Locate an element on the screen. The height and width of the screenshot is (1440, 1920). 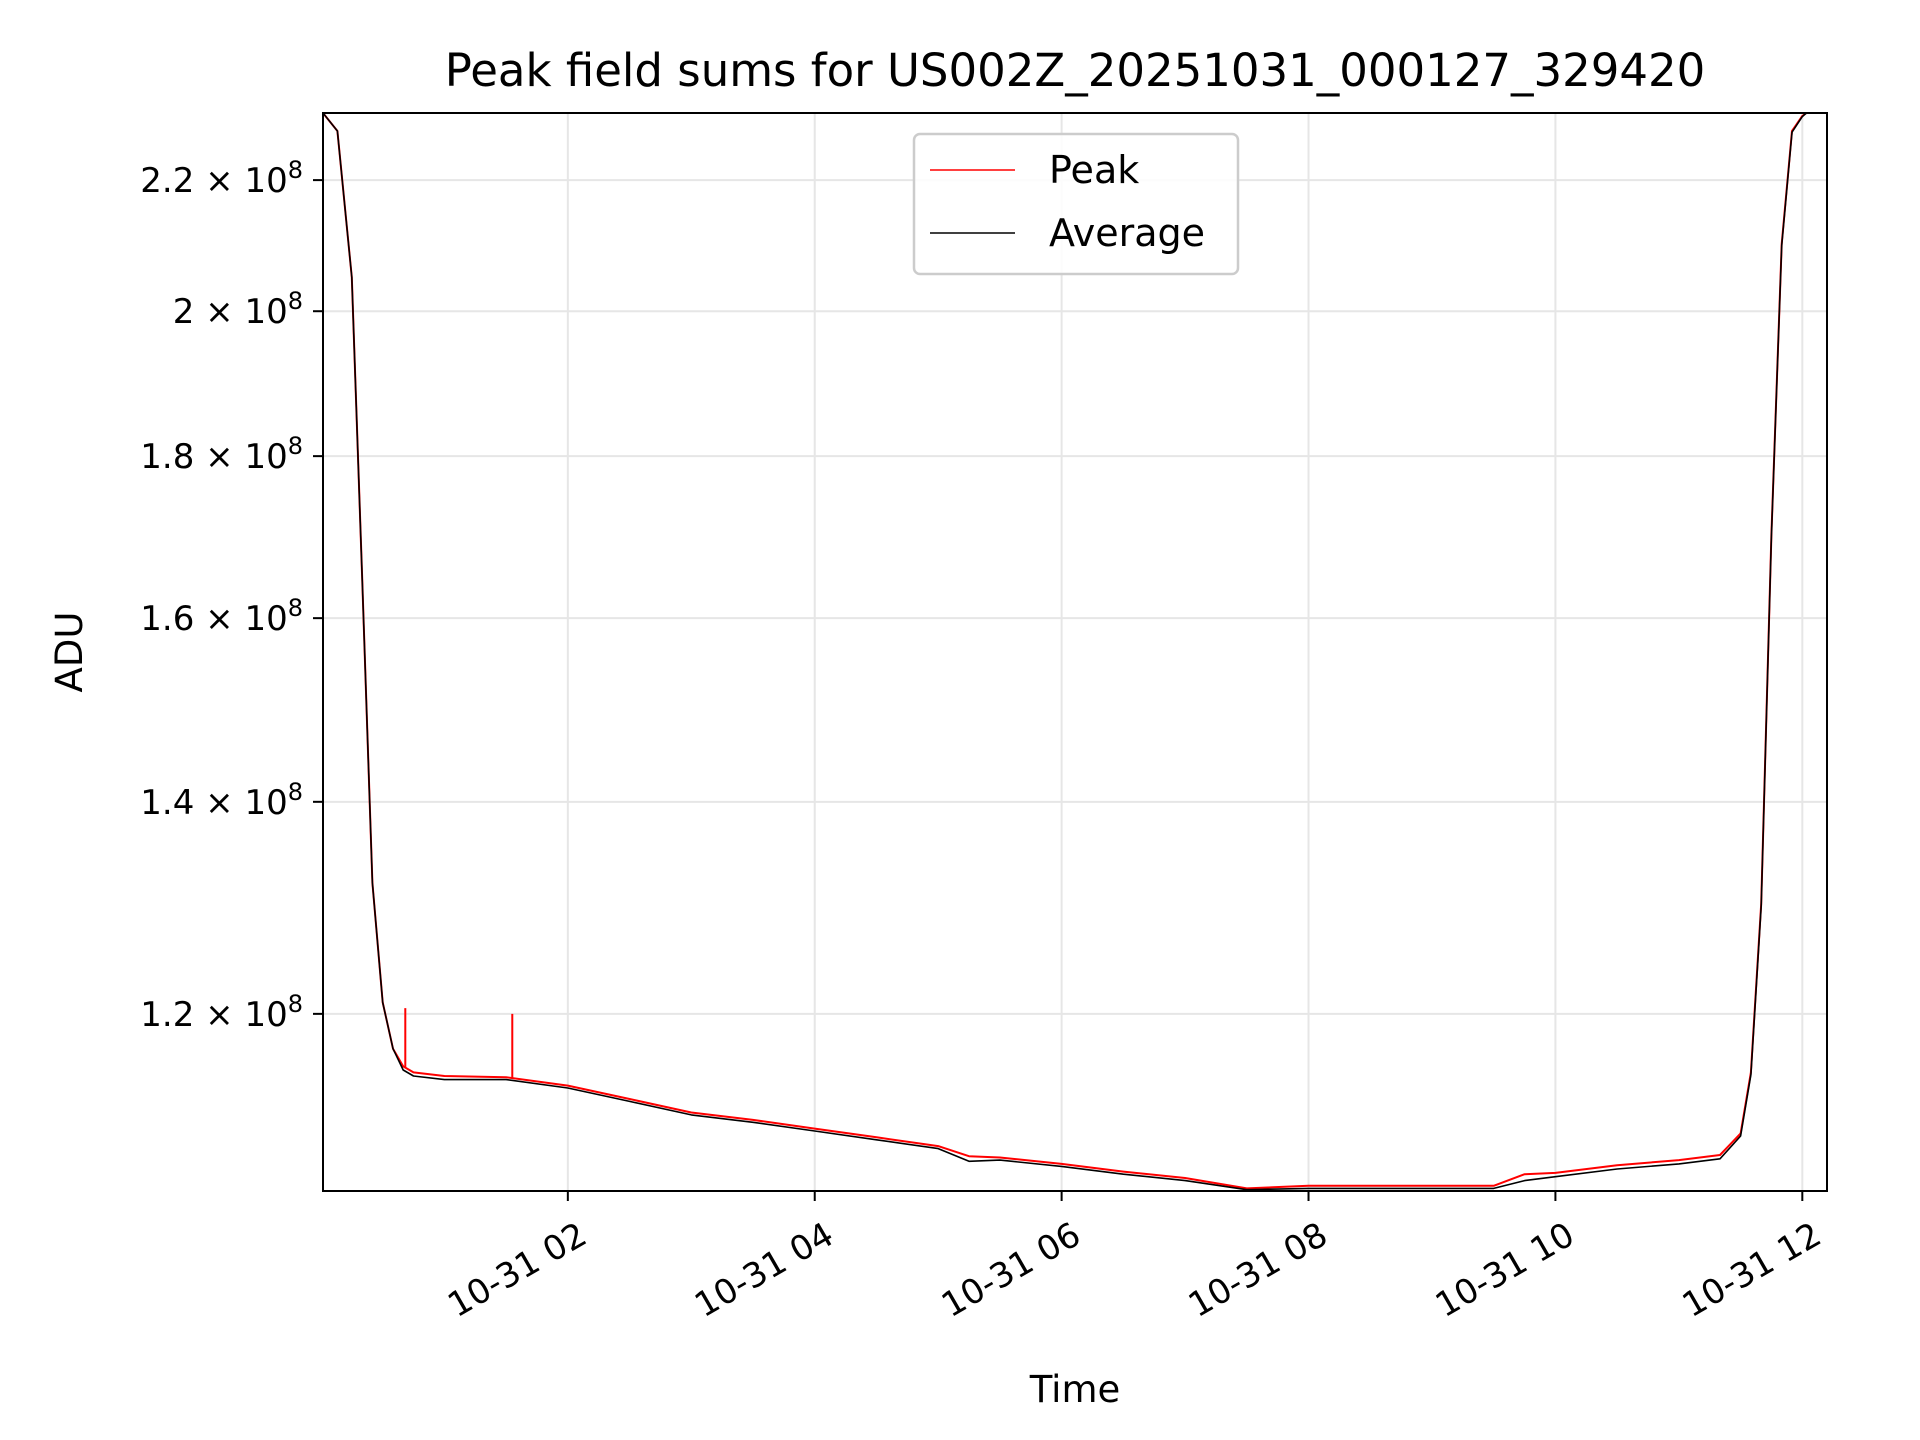
legend: Peak Average is located at coordinates (1076, 204).